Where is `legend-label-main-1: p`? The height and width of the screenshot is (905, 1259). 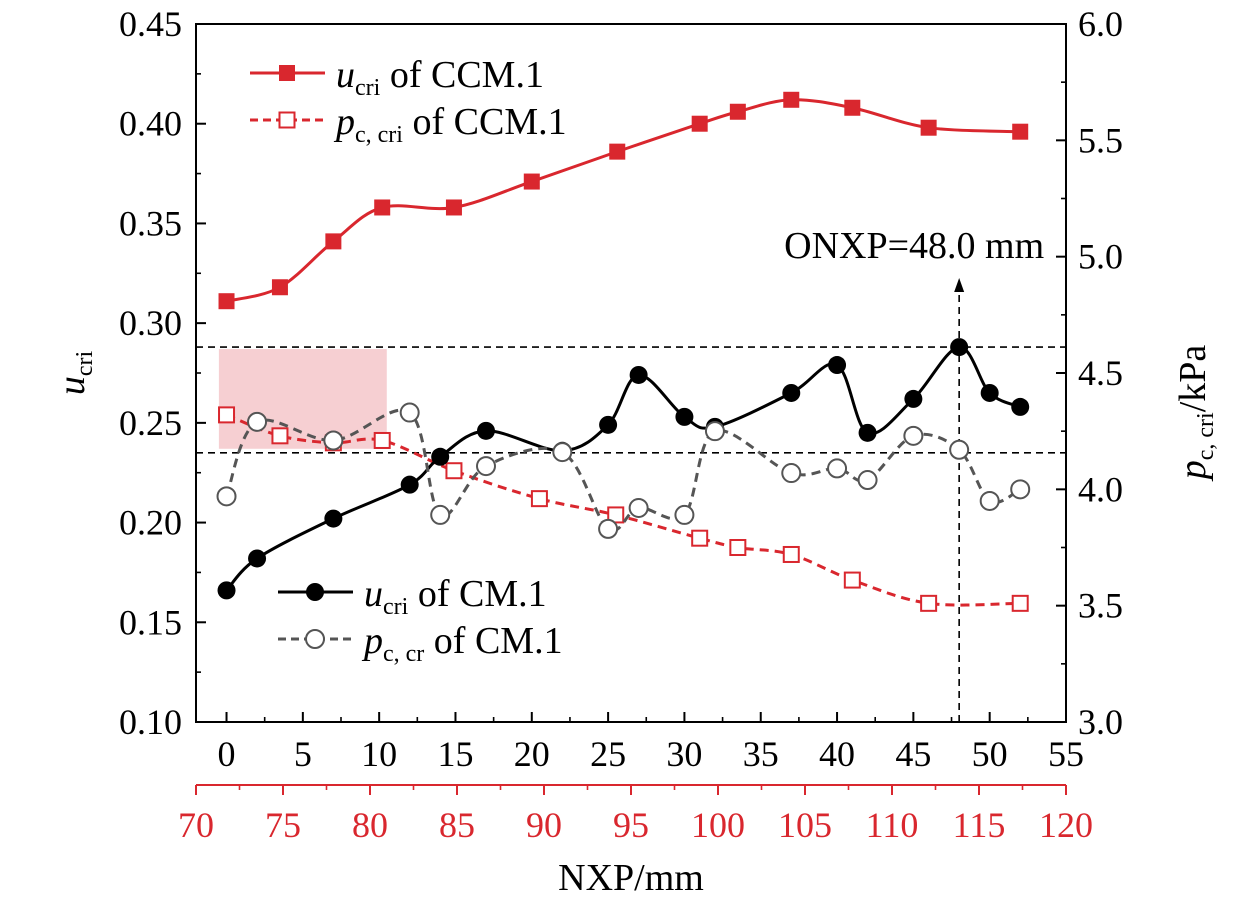
legend-label-main-1: p is located at coordinates (344, 122).